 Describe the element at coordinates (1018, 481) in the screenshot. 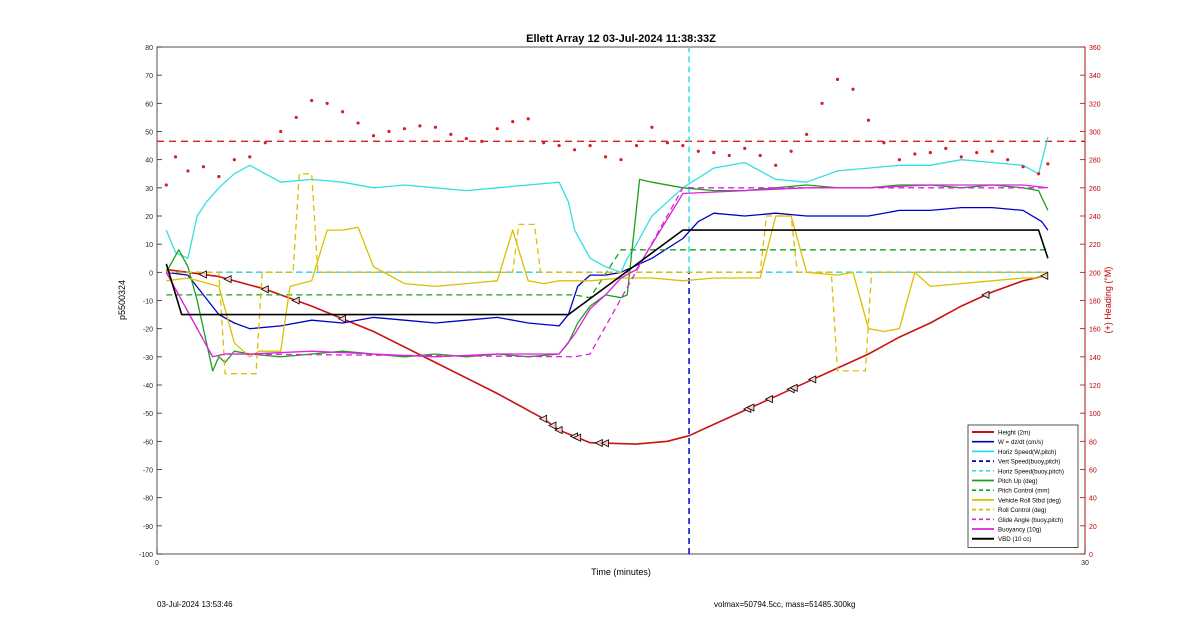

I see `legend-label-5: Pitch Up (deg)` at that location.